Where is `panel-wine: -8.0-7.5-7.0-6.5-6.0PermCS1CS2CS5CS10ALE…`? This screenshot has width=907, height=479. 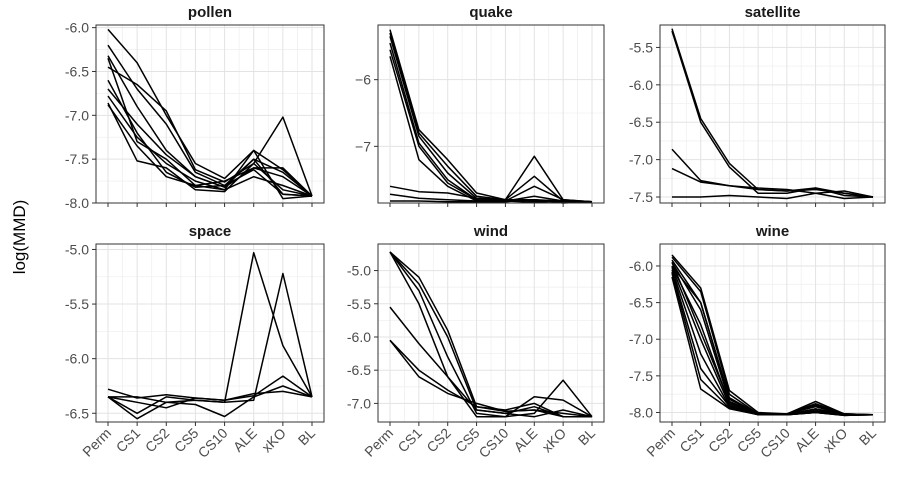 panel-wine: -8.0-7.5-7.0-6.5-6.0PermCS1CS2CS5CS10ALE… is located at coordinates (757, 342).